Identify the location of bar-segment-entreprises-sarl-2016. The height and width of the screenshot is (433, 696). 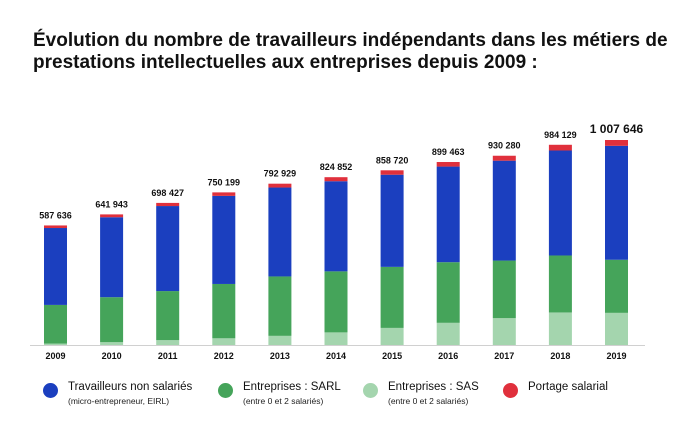
(448, 292).